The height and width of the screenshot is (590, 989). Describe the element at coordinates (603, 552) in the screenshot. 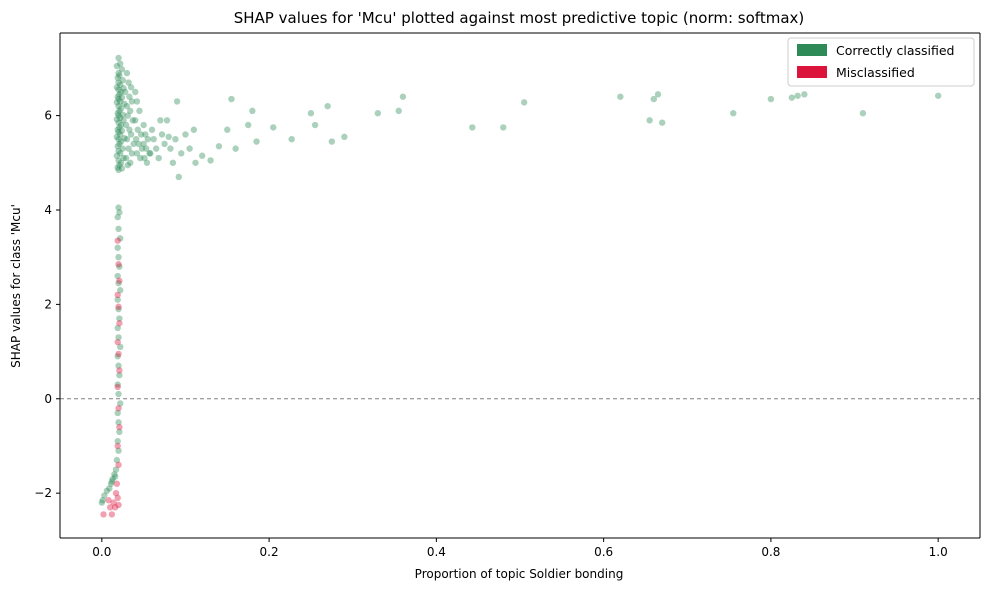

I see `x-tick-label: 0.6` at that location.